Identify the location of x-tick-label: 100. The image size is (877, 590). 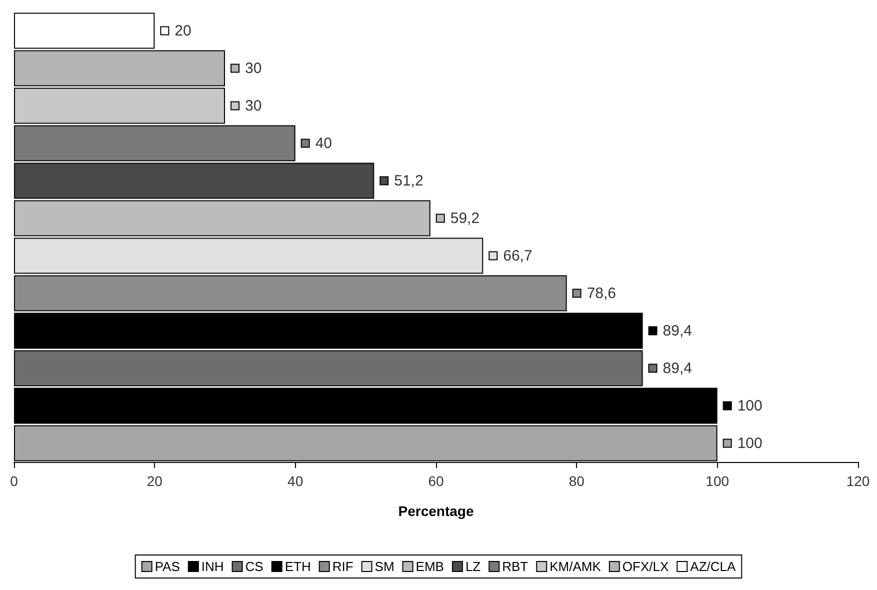
(718, 481).